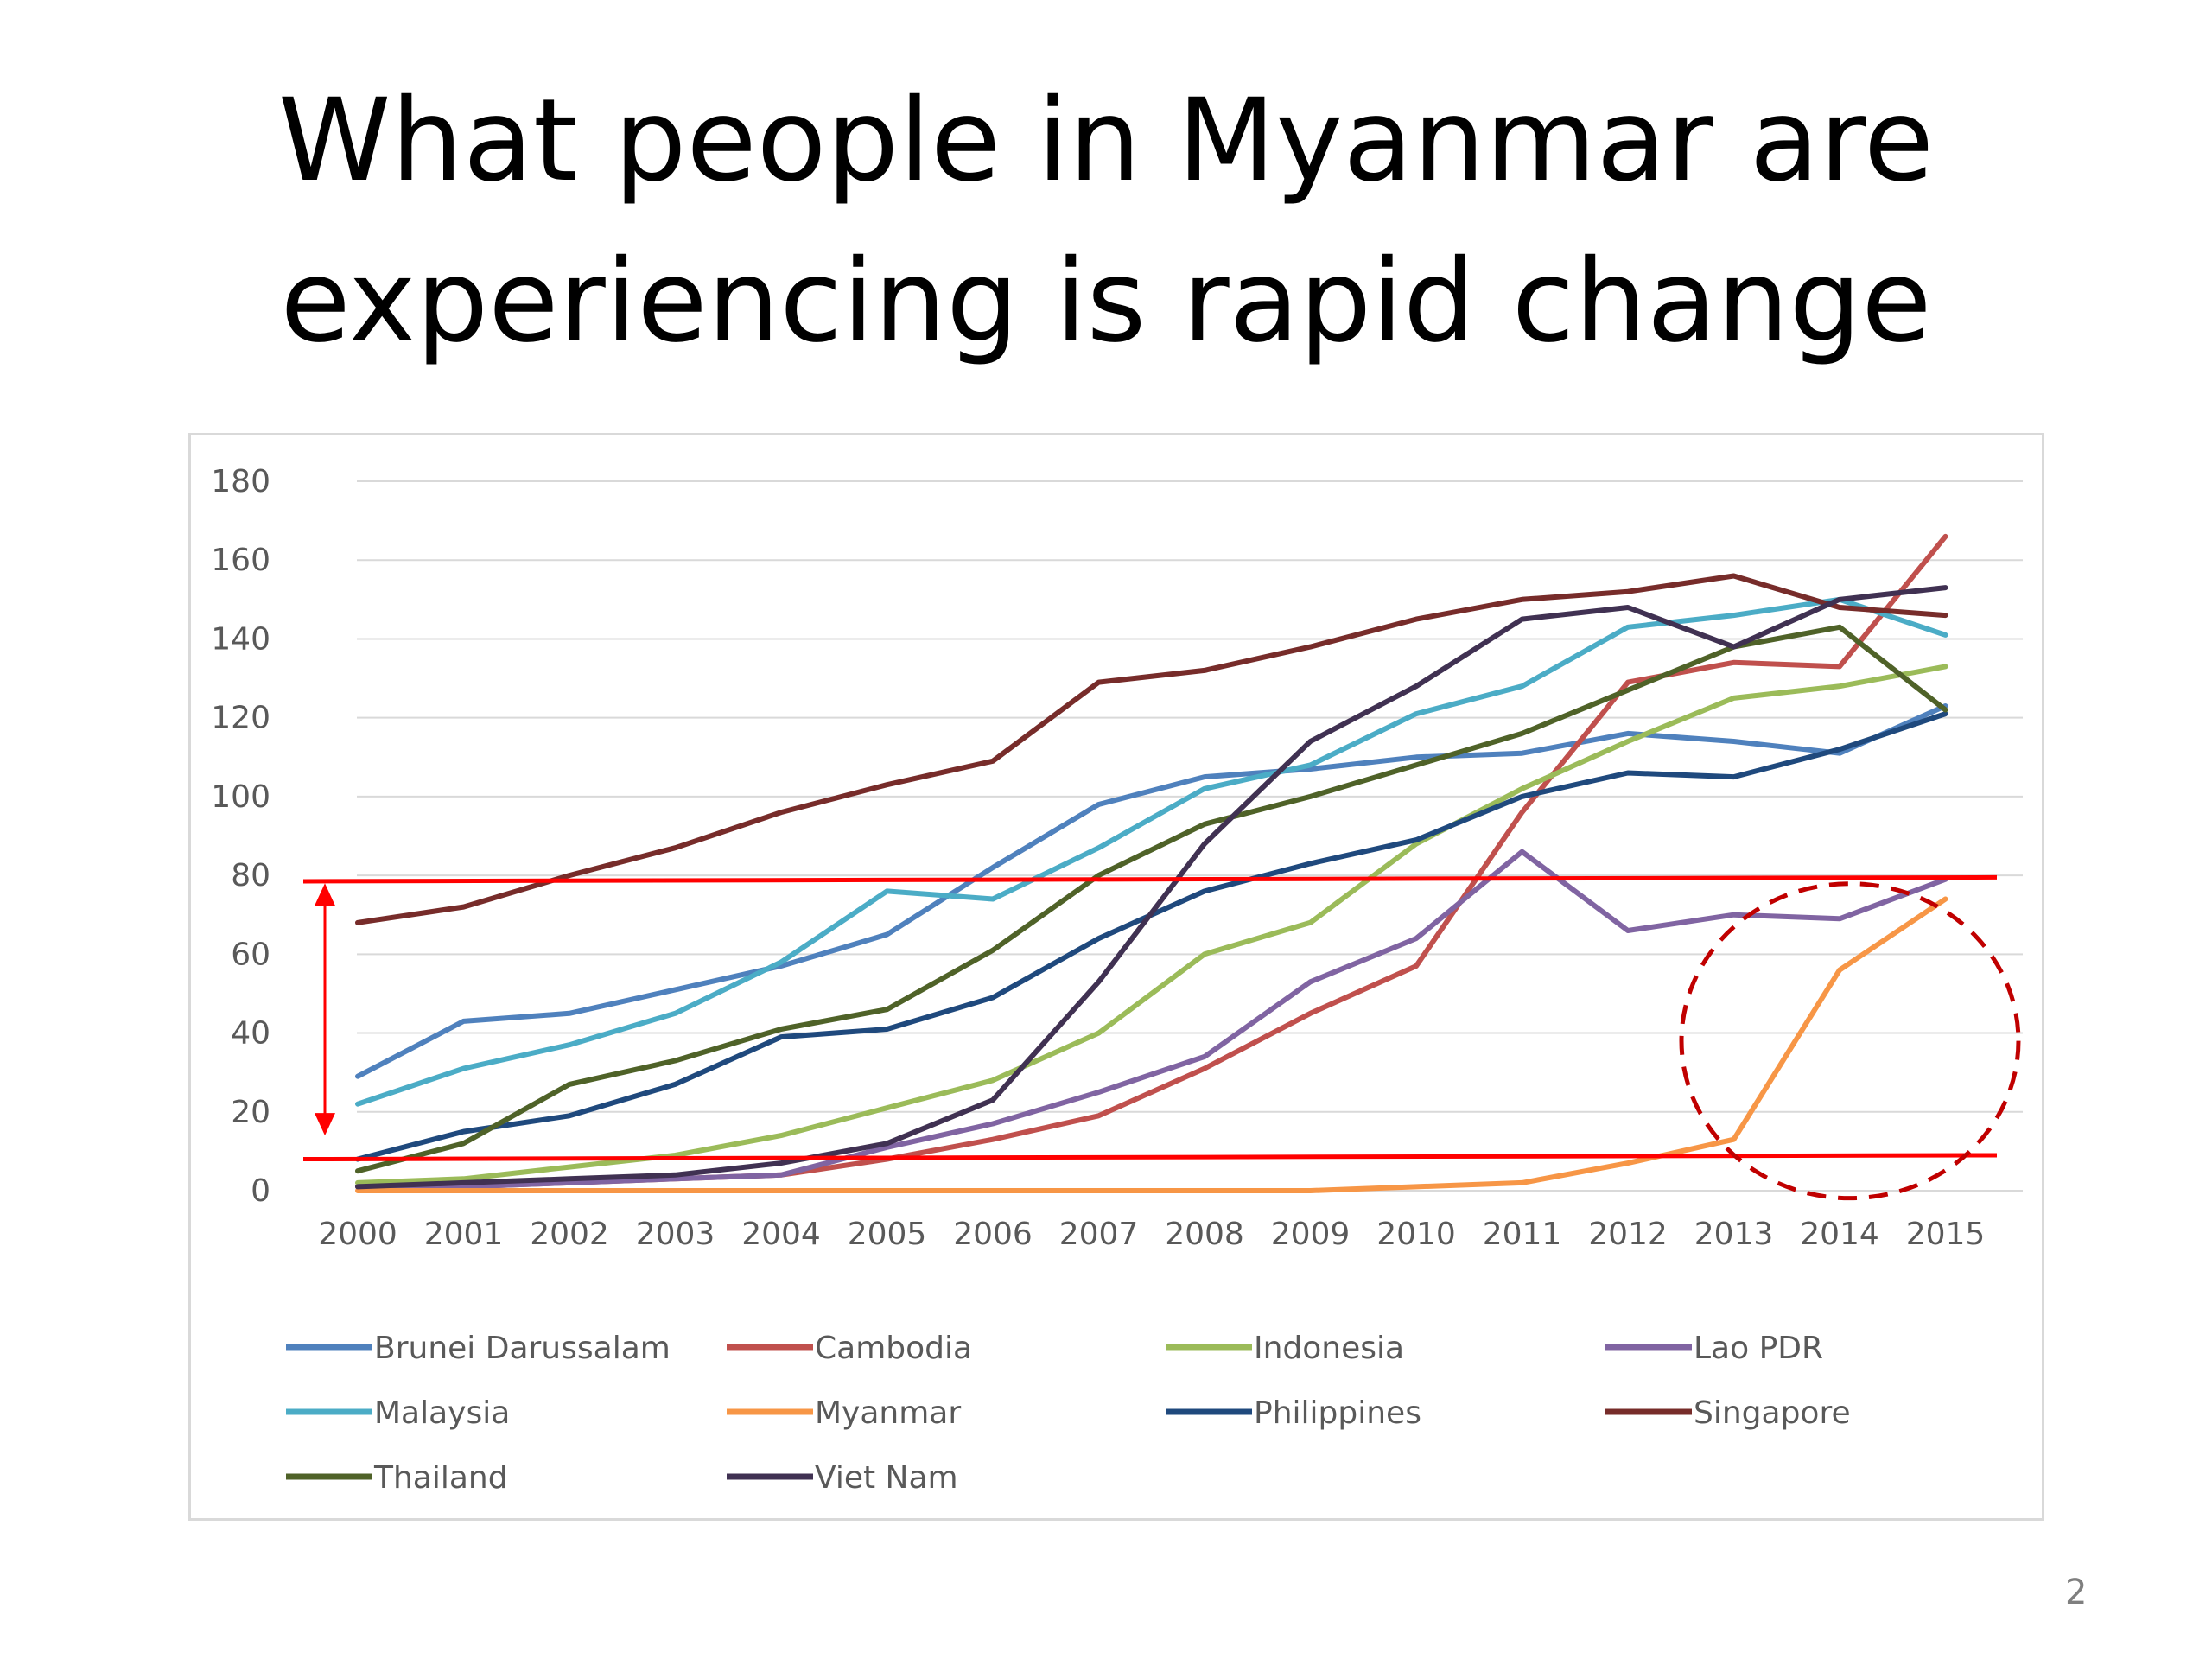 The image size is (2212, 1659). What do you see at coordinates (1311, 1234) in the screenshot?
I see `x-tick-label: 2009` at bounding box center [1311, 1234].